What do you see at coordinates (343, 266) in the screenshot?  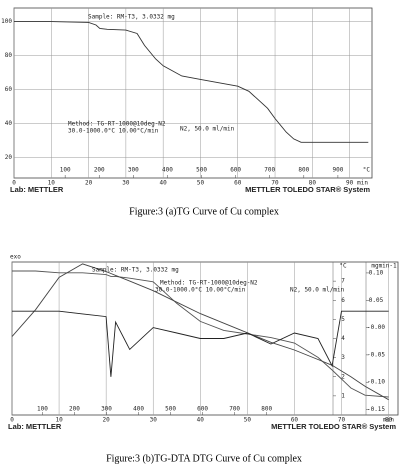 I see `y2-axis-unit: °C` at bounding box center [343, 266].